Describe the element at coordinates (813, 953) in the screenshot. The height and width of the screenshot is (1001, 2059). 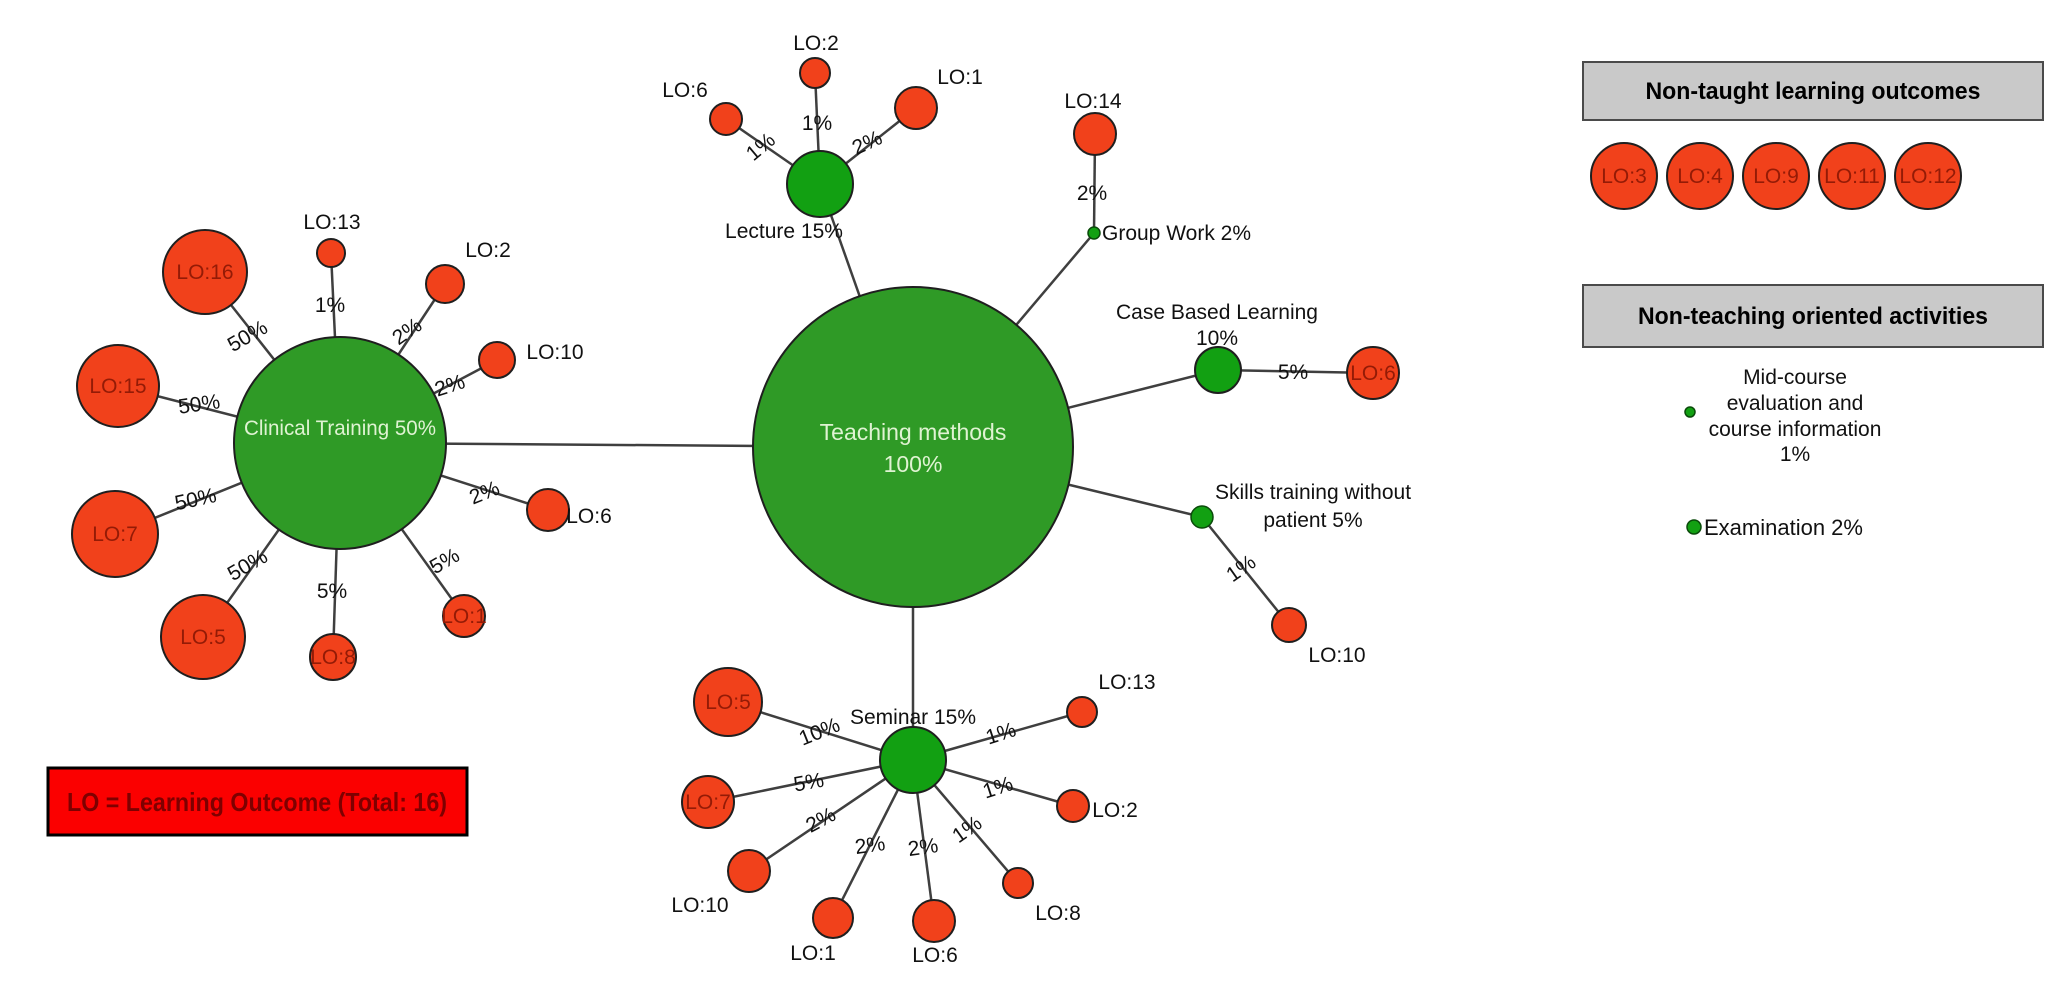
I see `seminar-lo1-label: LO:1` at that location.